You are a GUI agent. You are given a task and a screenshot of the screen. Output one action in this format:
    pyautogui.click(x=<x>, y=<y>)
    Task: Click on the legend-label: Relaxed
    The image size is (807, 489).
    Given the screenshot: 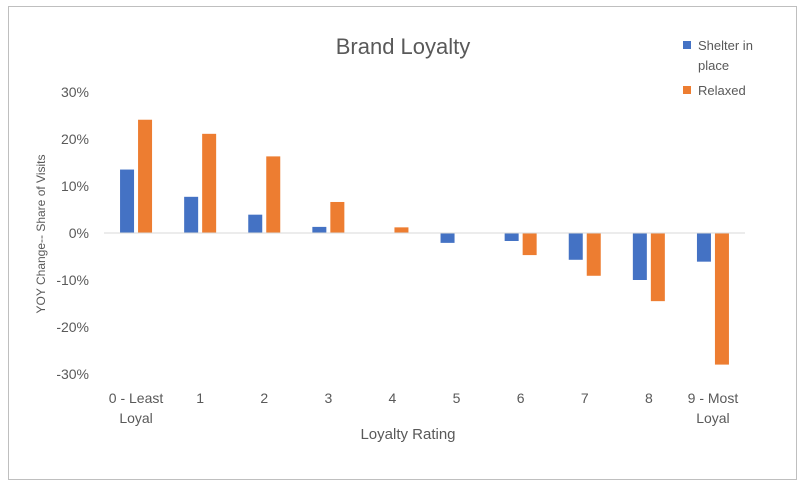 What is the action you would take?
    pyautogui.click(x=722, y=90)
    